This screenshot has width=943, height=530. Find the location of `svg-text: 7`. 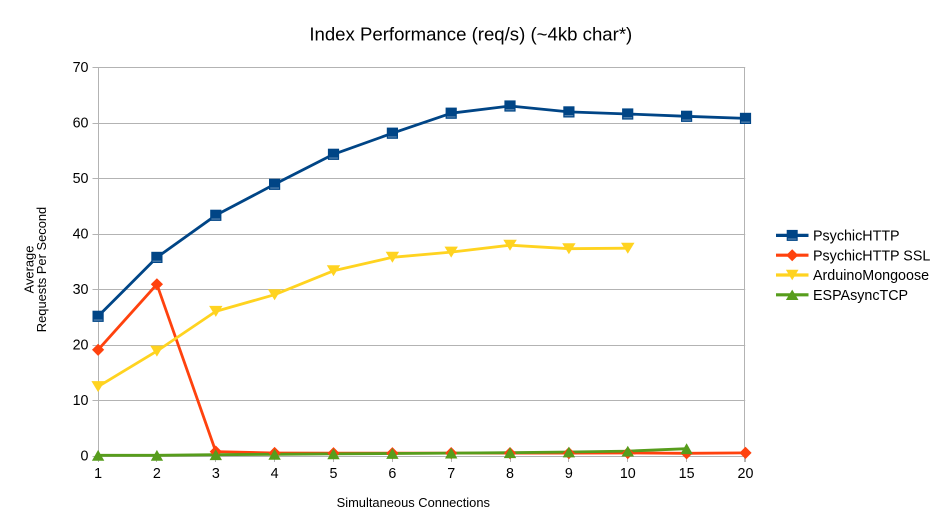

svg-text: 7 is located at coordinates (451, 474).